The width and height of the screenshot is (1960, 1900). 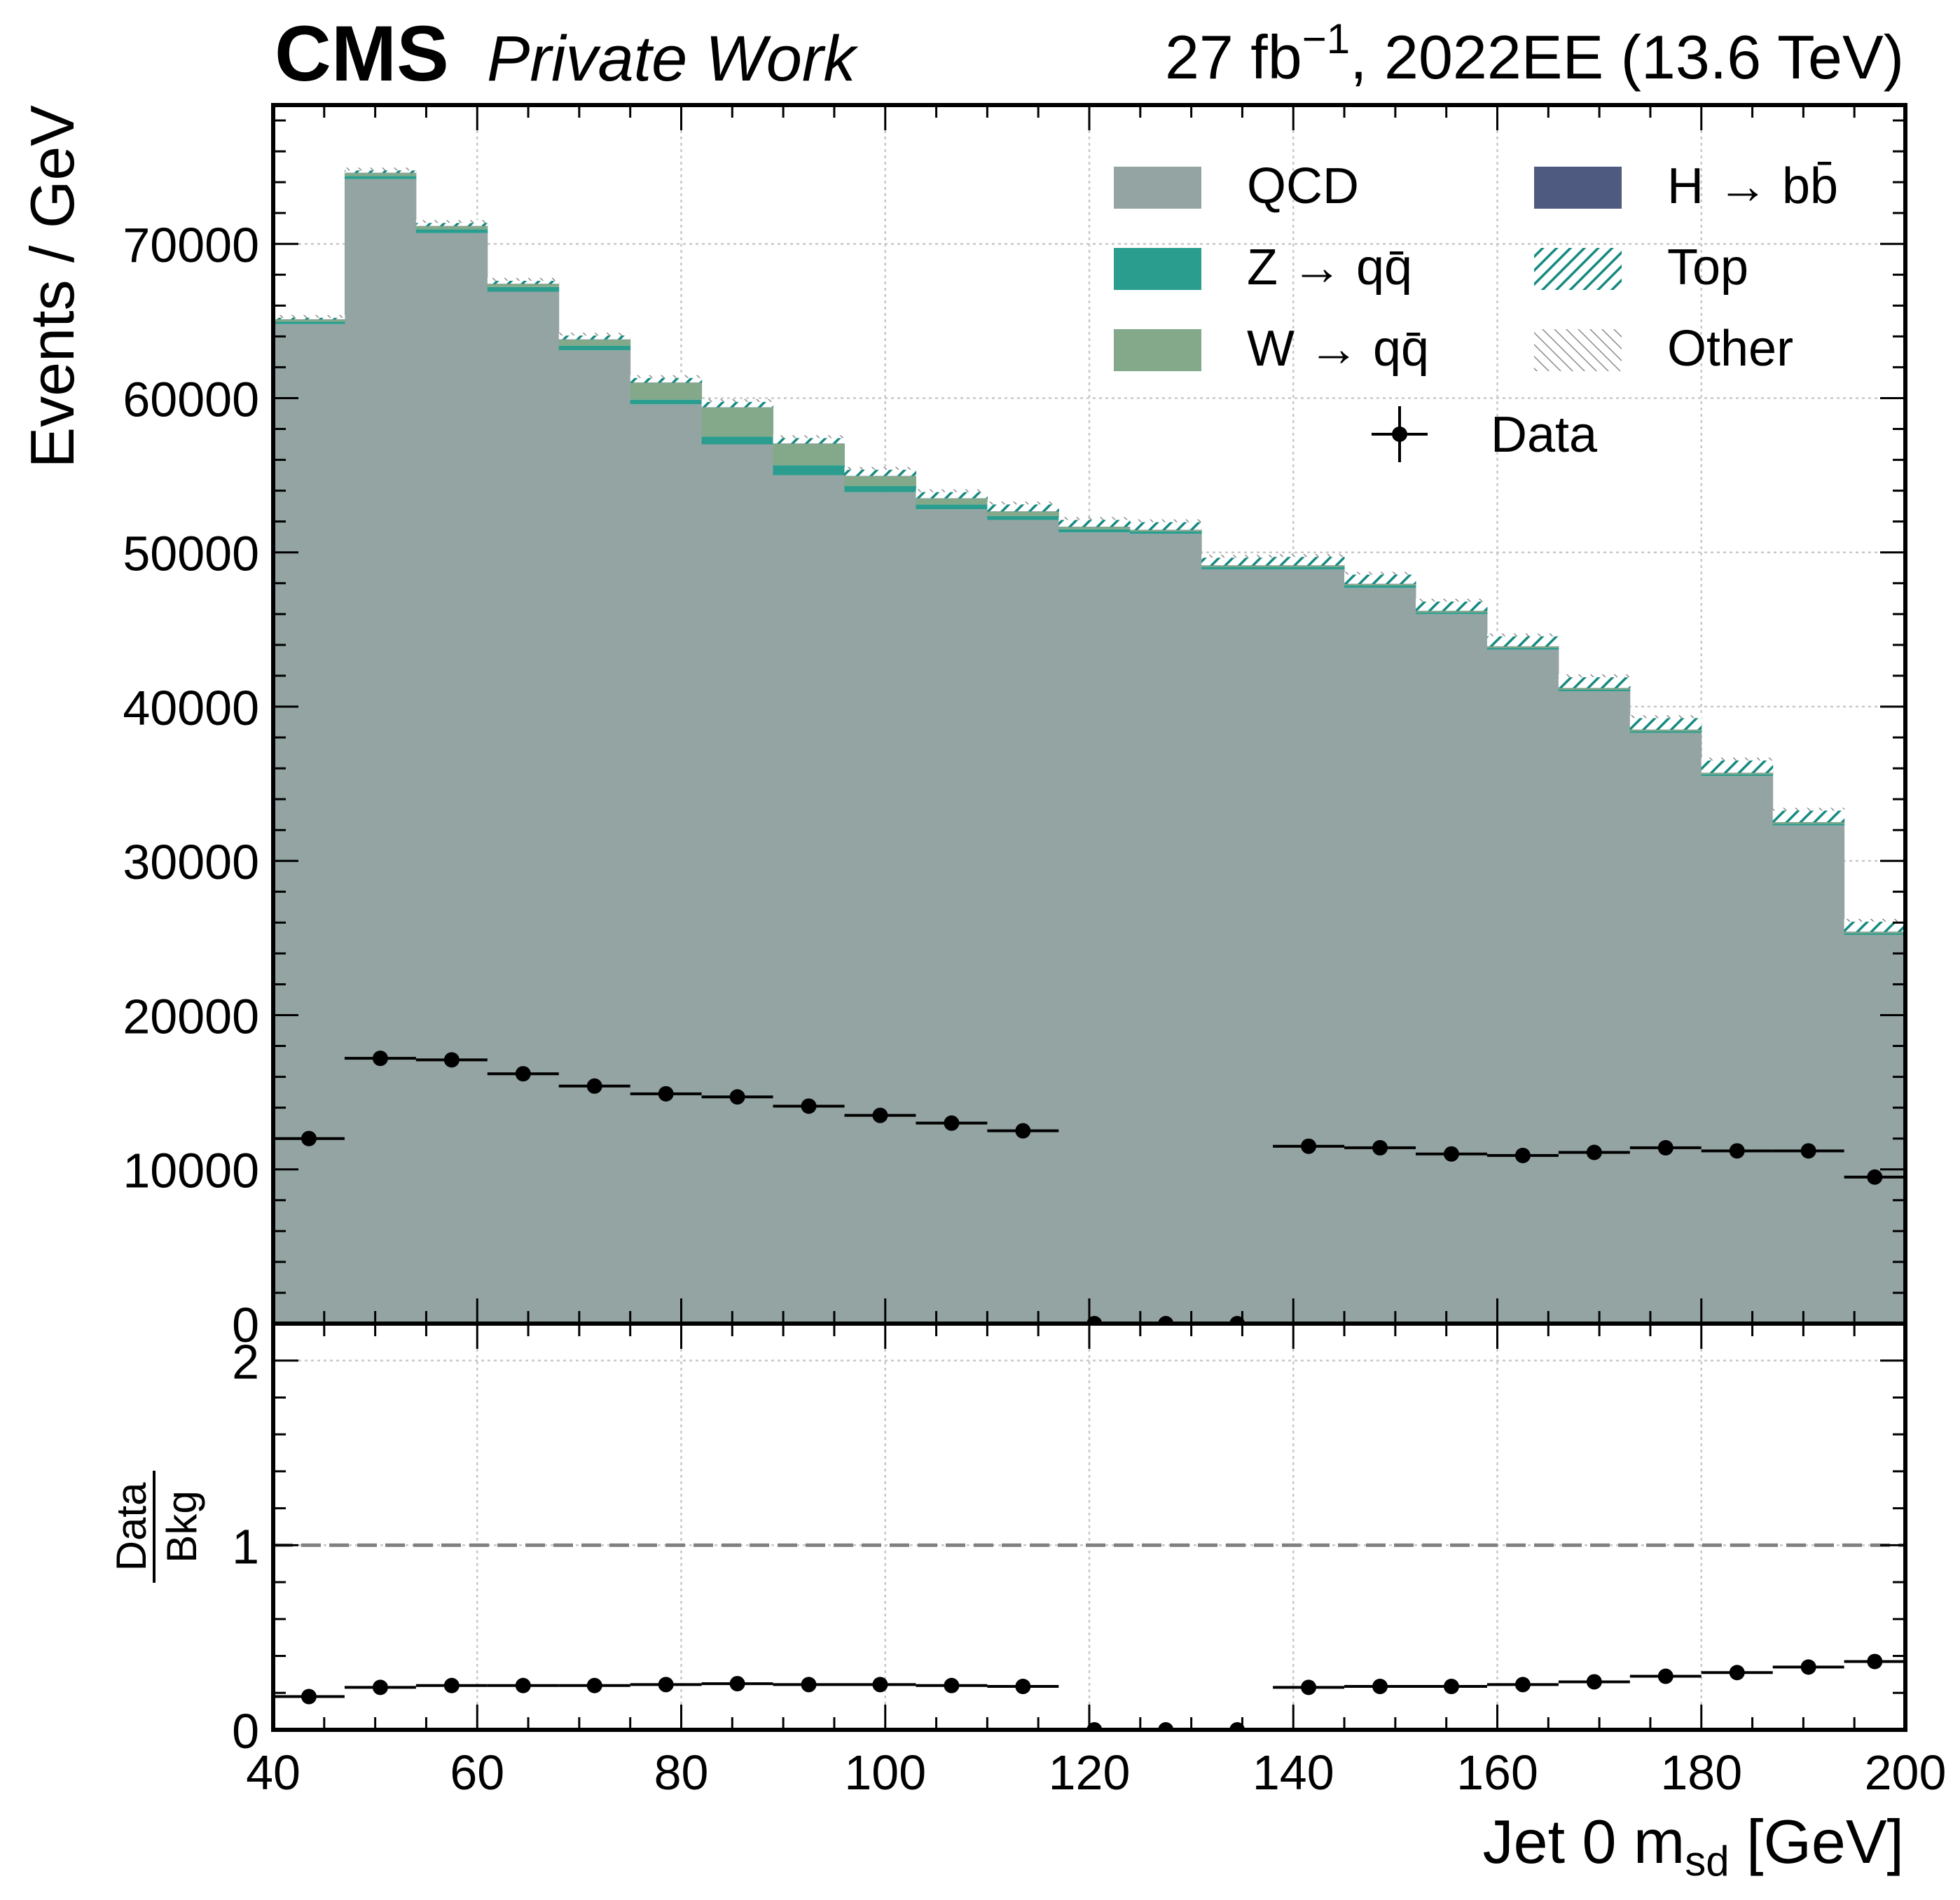 I want to click on x-tick-label: 200, so click(x=1906, y=1772).